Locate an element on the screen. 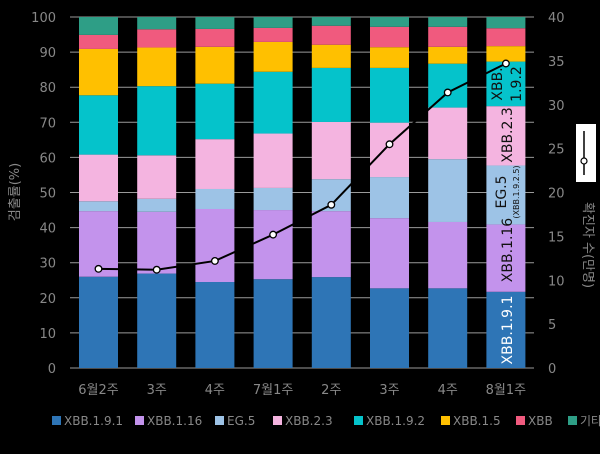 The height and width of the screenshot is (454, 600). y-tick-label: 30 is located at coordinates (47, 264).